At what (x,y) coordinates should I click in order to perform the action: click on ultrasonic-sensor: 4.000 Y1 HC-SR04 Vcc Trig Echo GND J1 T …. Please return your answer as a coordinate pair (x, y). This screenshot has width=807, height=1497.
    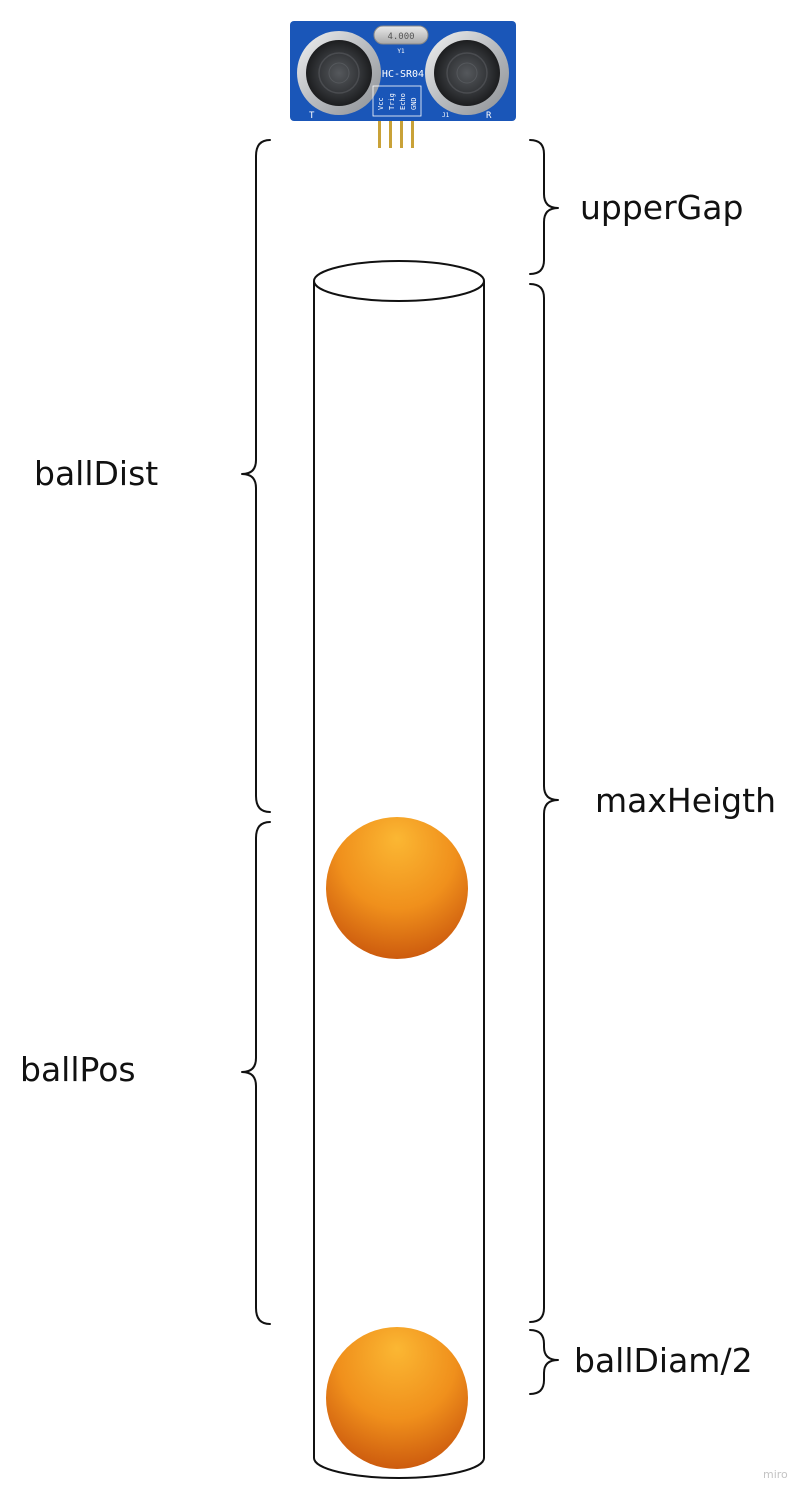
    Looking at the image, I should click on (403, 84).